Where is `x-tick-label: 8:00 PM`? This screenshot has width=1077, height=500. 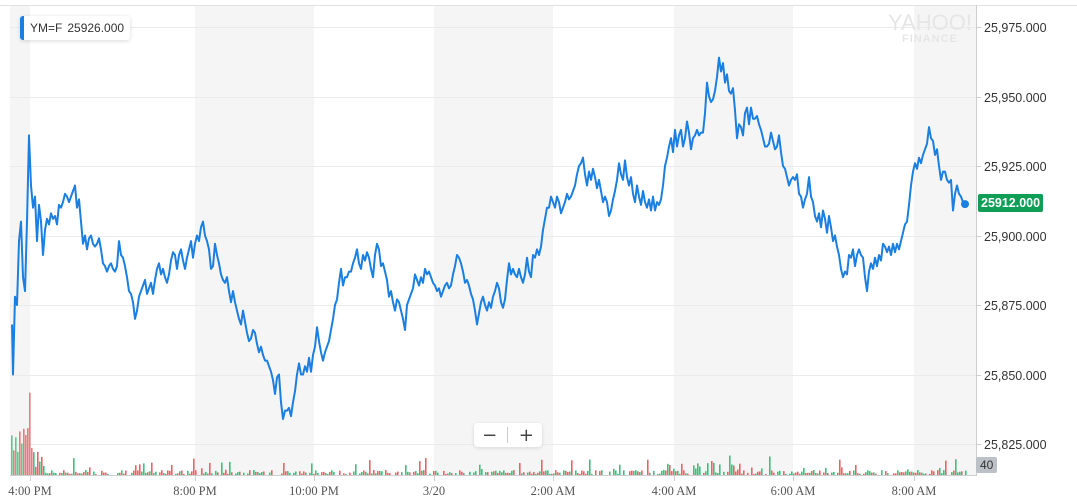 x-tick-label: 8:00 PM is located at coordinates (195, 491).